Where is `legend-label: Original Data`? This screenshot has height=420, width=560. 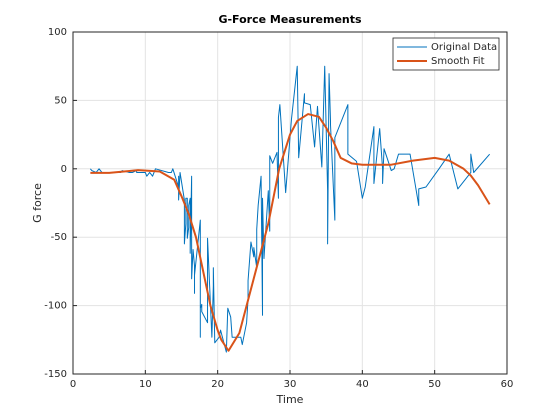
legend-label: Original Data is located at coordinates (464, 47).